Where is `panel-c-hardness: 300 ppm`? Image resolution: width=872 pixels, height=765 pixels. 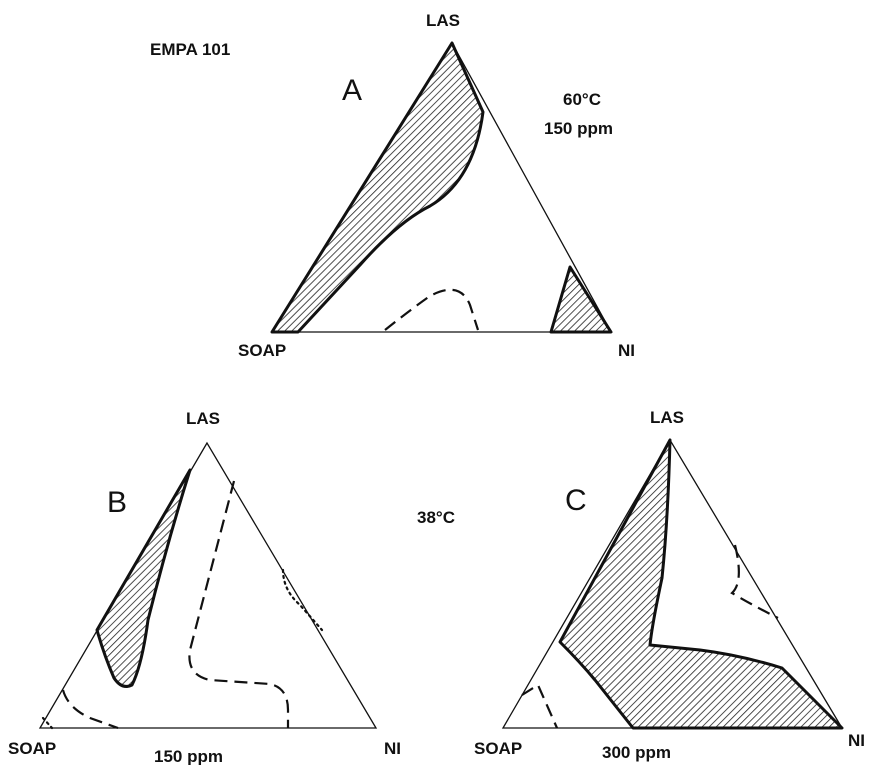 panel-c-hardness: 300 ppm is located at coordinates (636, 752).